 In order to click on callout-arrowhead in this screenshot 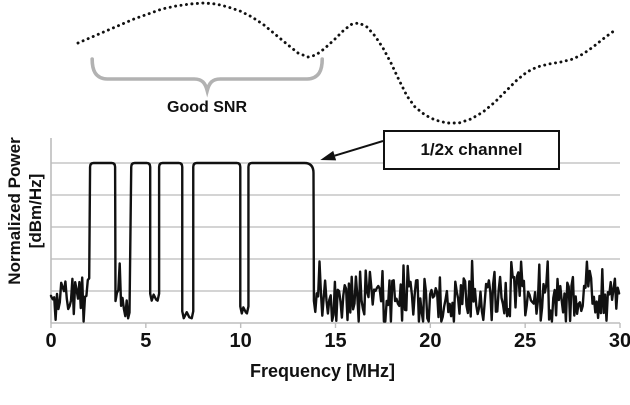, I will do `click(328, 155)`.